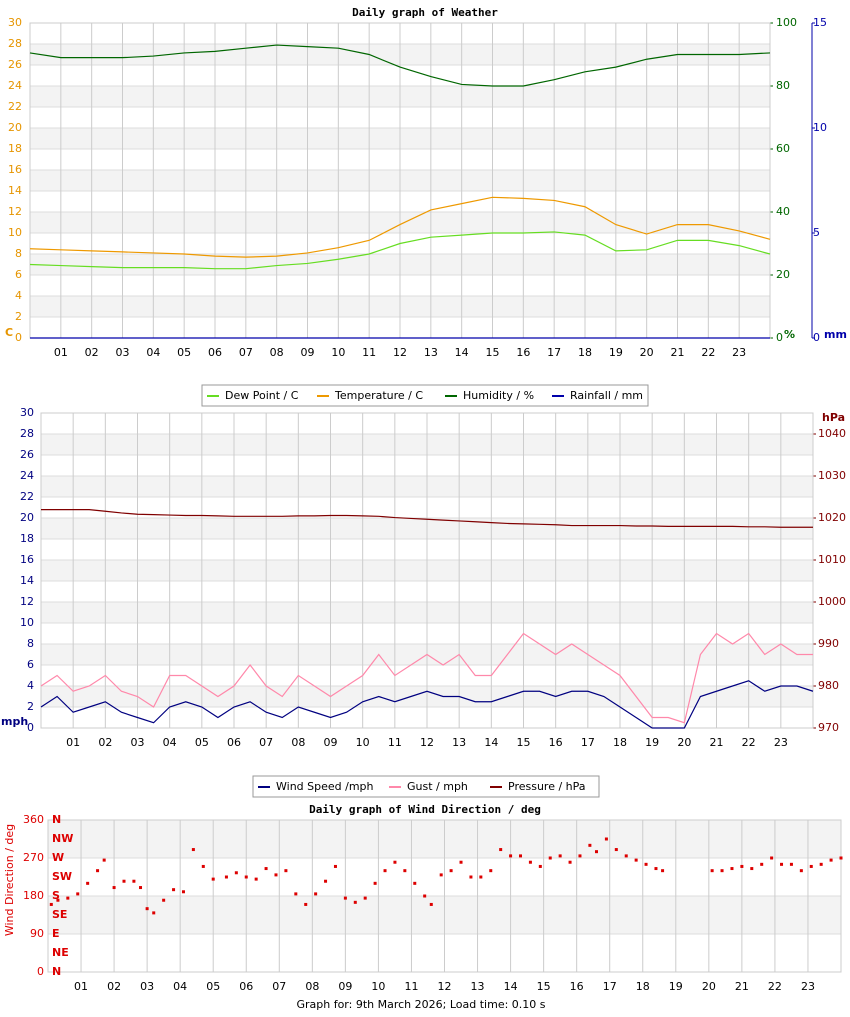  I want to click on y3-axis-label: mm, so click(835, 334).